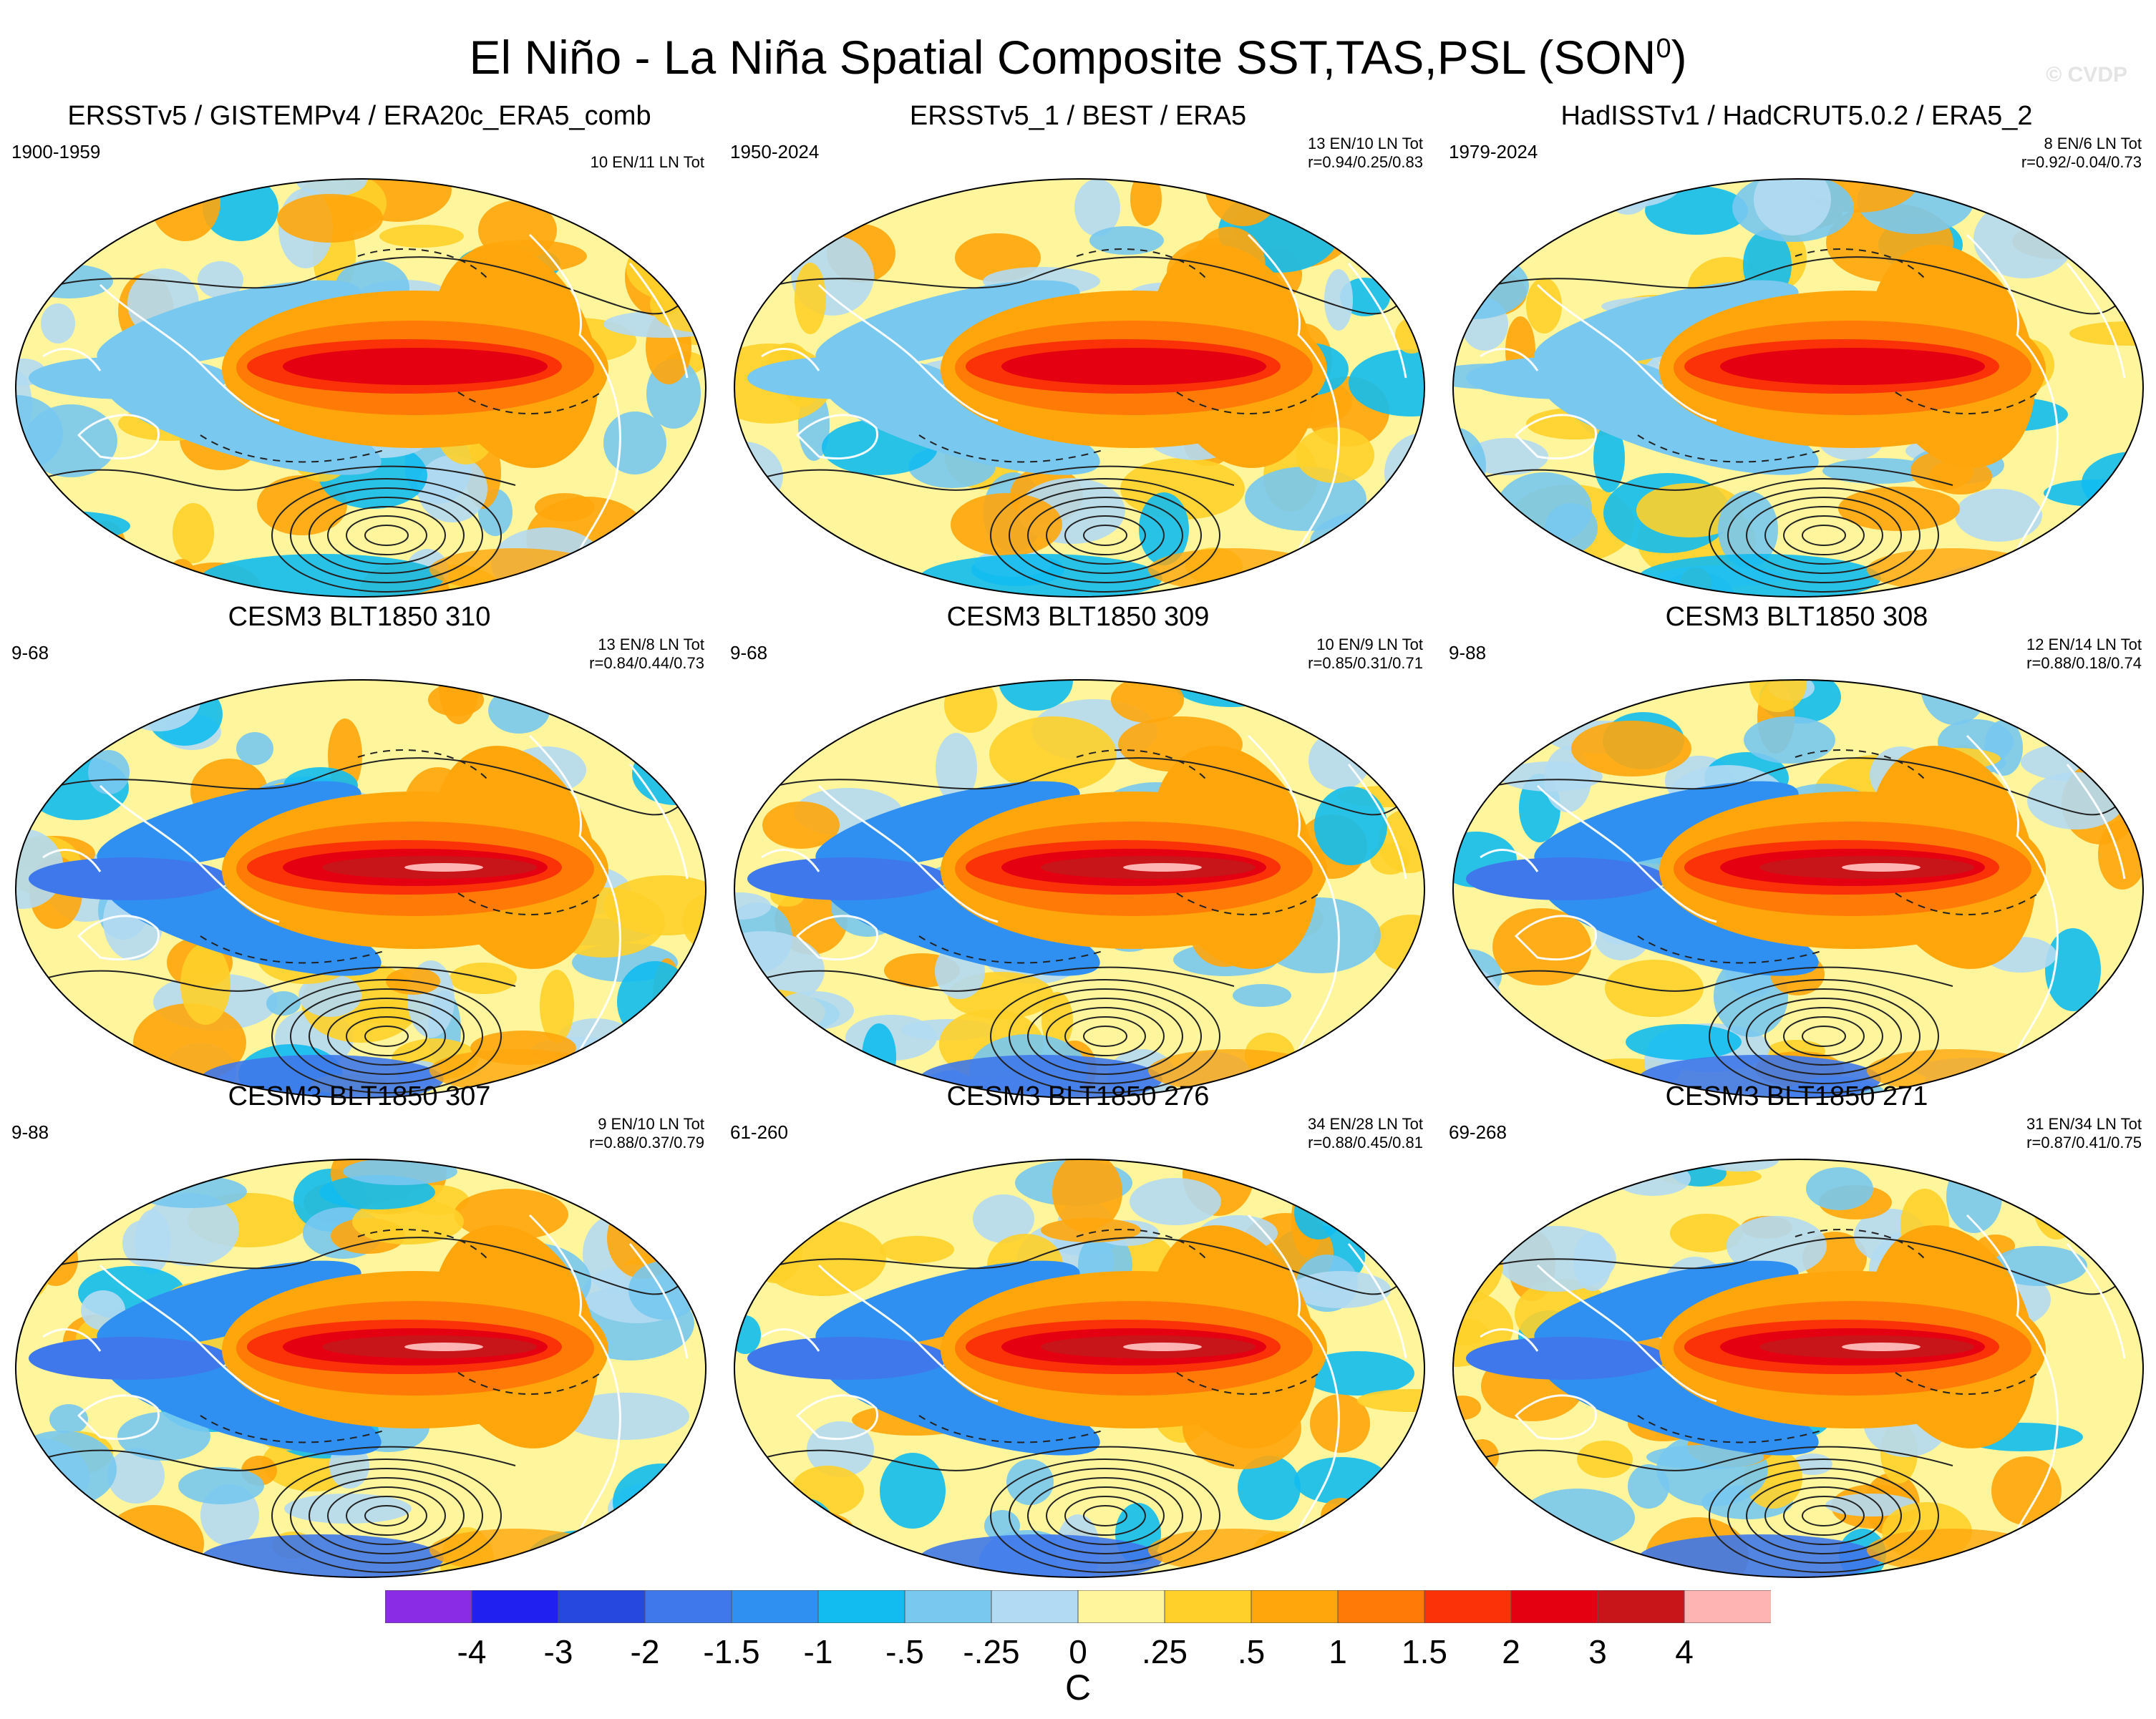  Describe the element at coordinates (651, 644) in the screenshot. I see `panel-event-counts: 13 EN/8 LN Tot` at that location.